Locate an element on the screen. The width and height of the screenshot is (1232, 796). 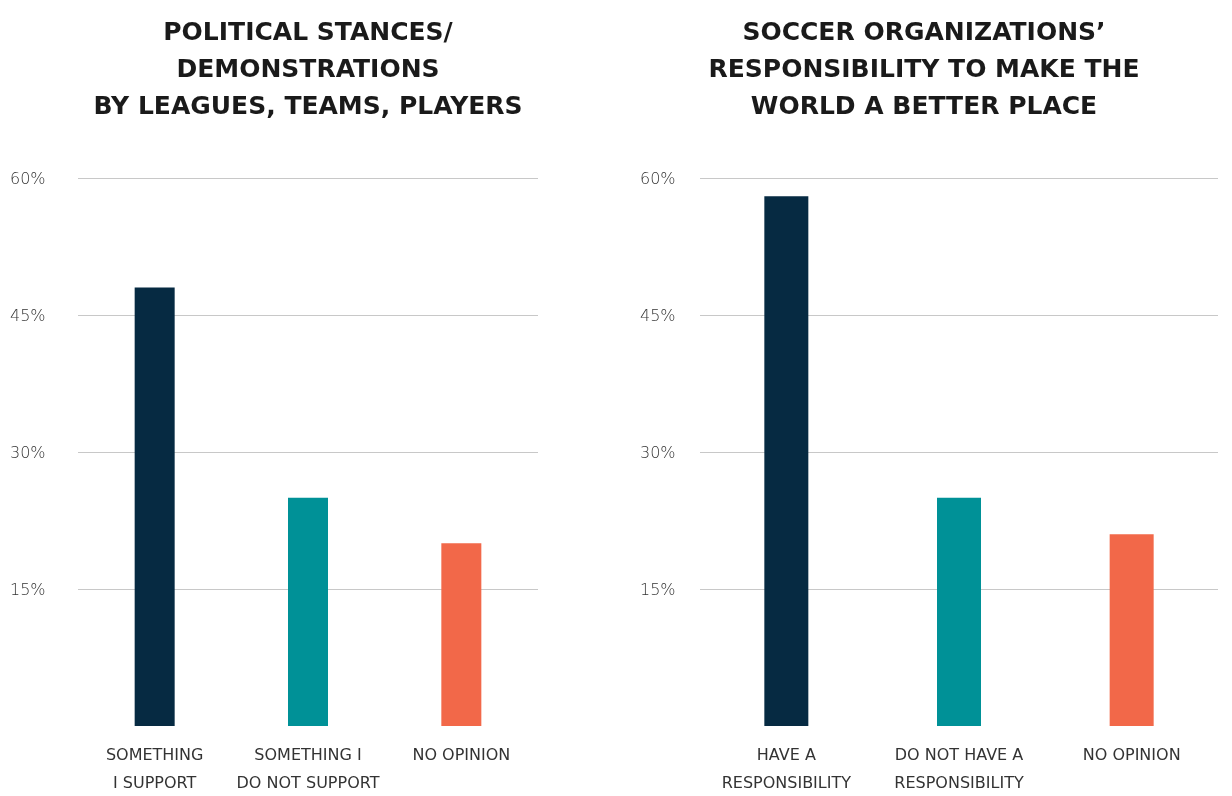
x-tick-label: DO NOT HAVE A RESPONSIBILITY is located at coordinates (959, 768).